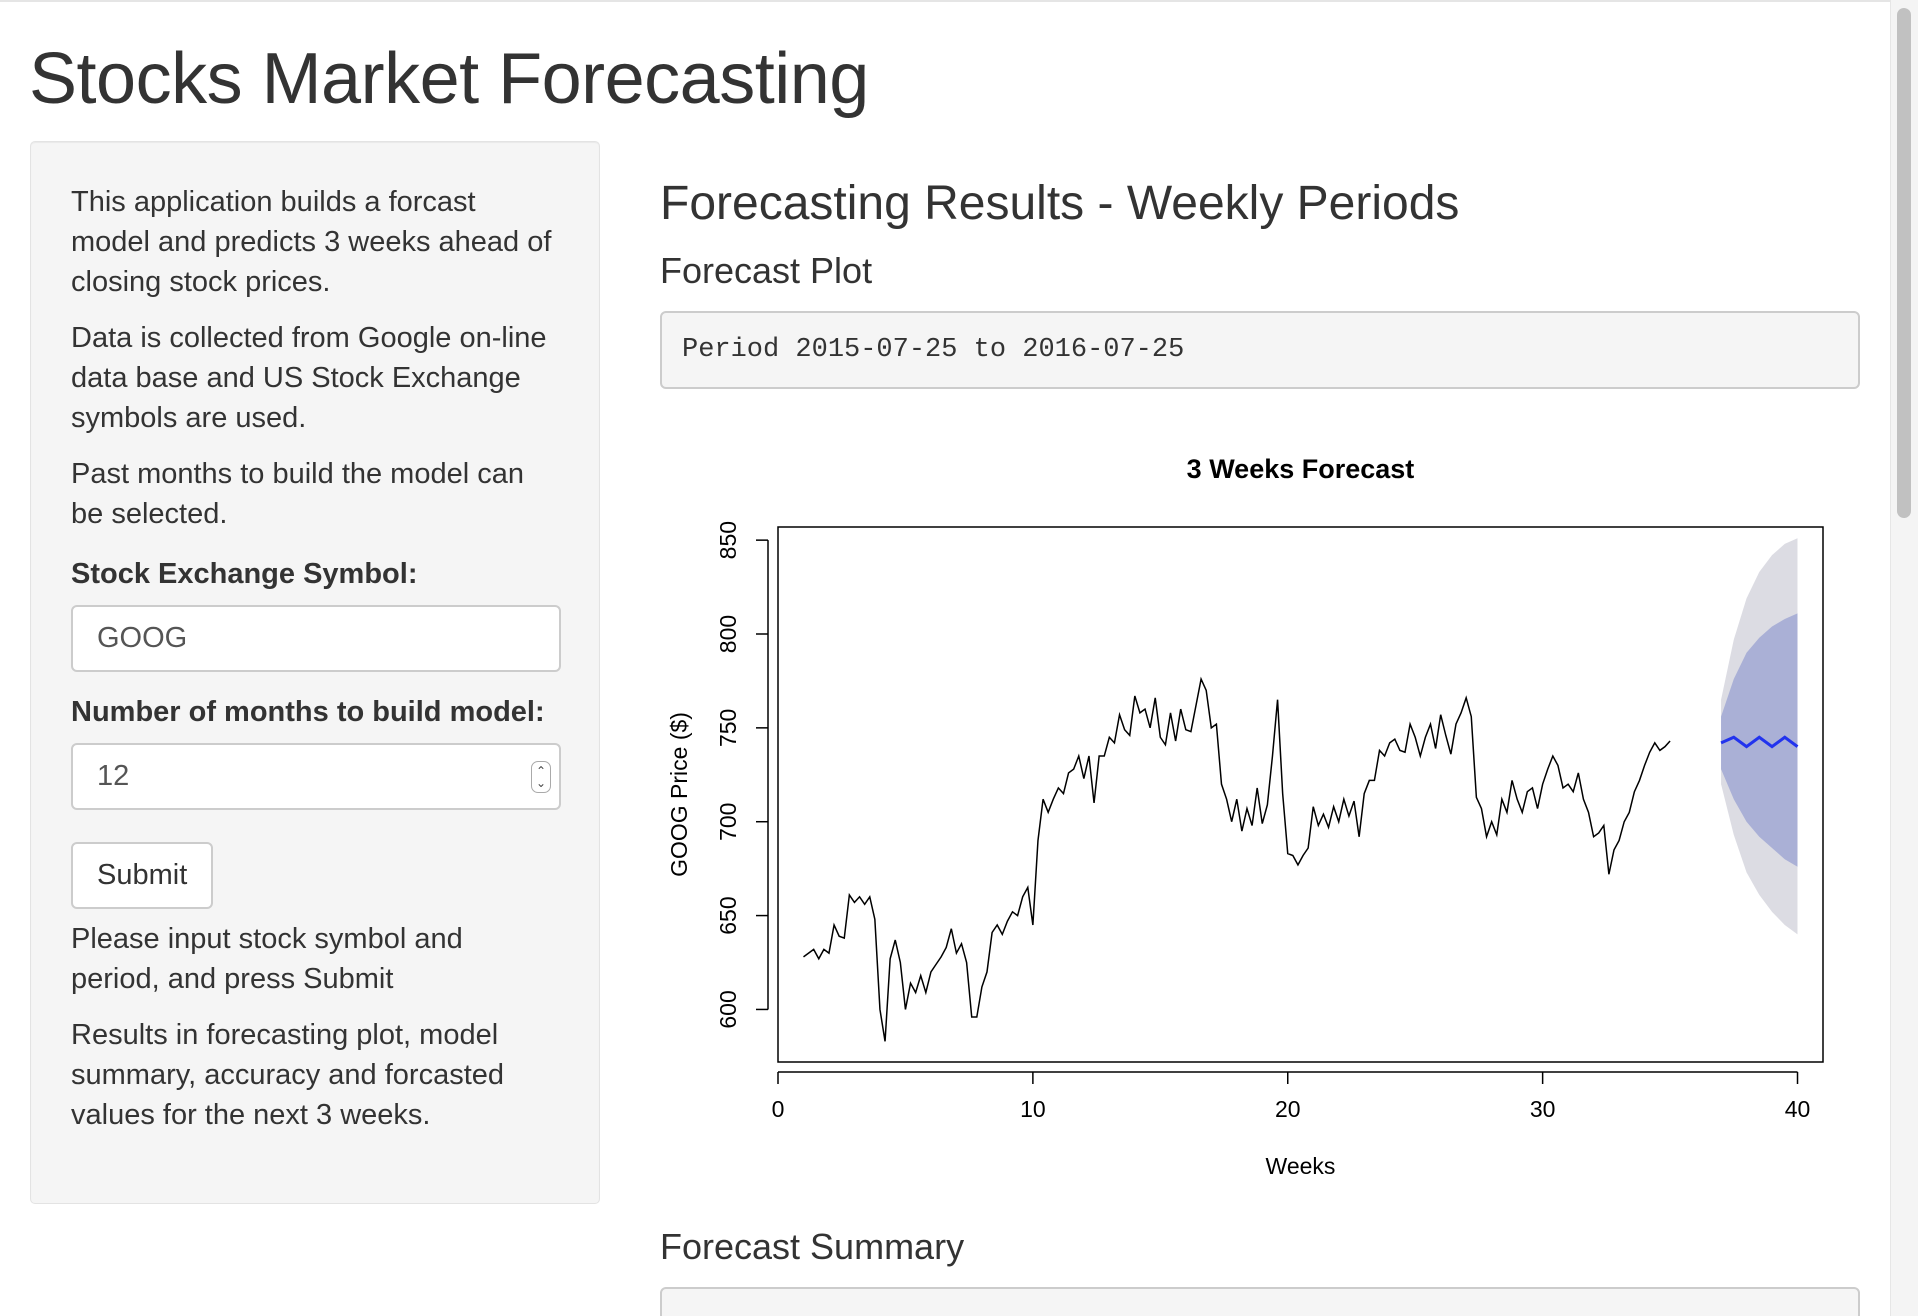  Describe the element at coordinates (1237, 859) in the screenshot. I see `history-line` at that location.